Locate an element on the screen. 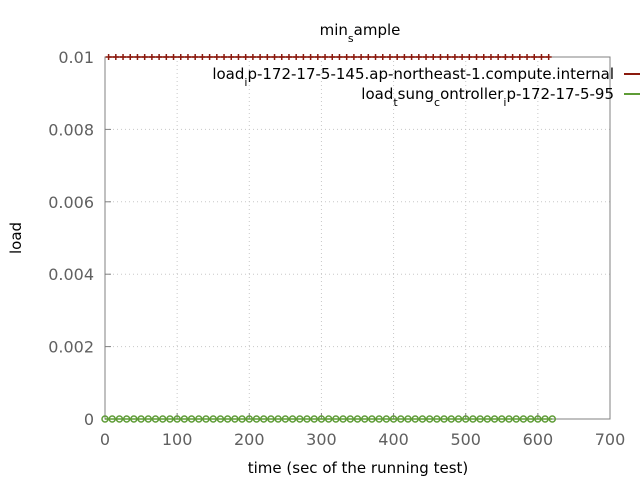  y-tick-label: 0.004 is located at coordinates (71, 274).